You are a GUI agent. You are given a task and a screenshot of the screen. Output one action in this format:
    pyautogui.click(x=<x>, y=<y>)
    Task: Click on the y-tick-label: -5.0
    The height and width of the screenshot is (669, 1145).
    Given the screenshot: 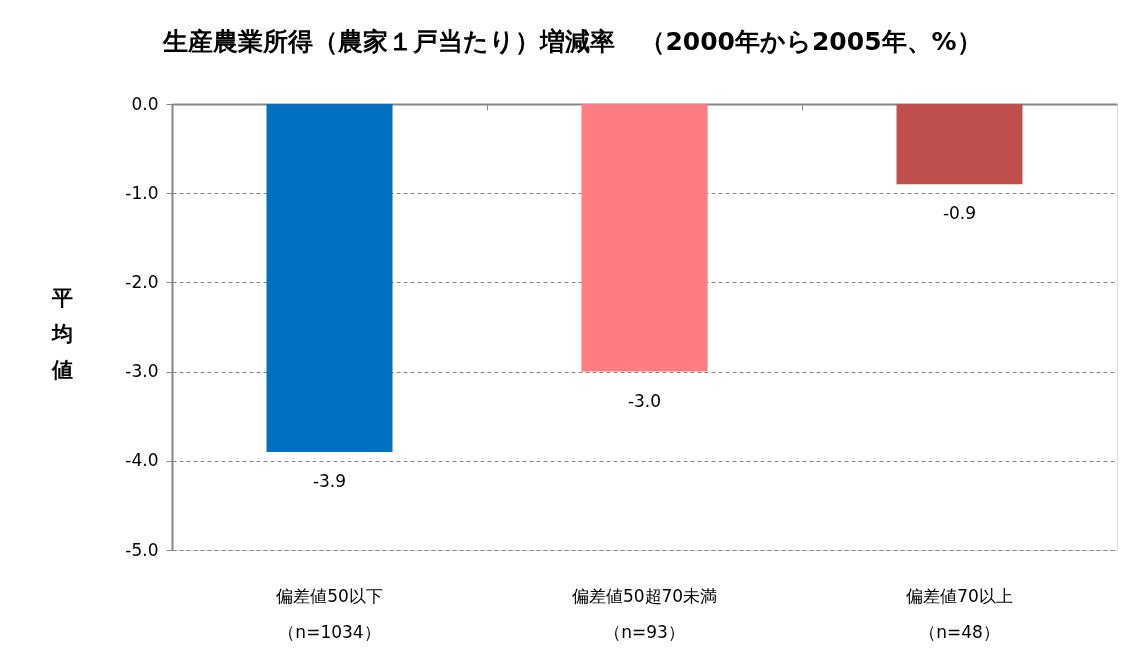 What is the action you would take?
    pyautogui.click(x=142, y=549)
    